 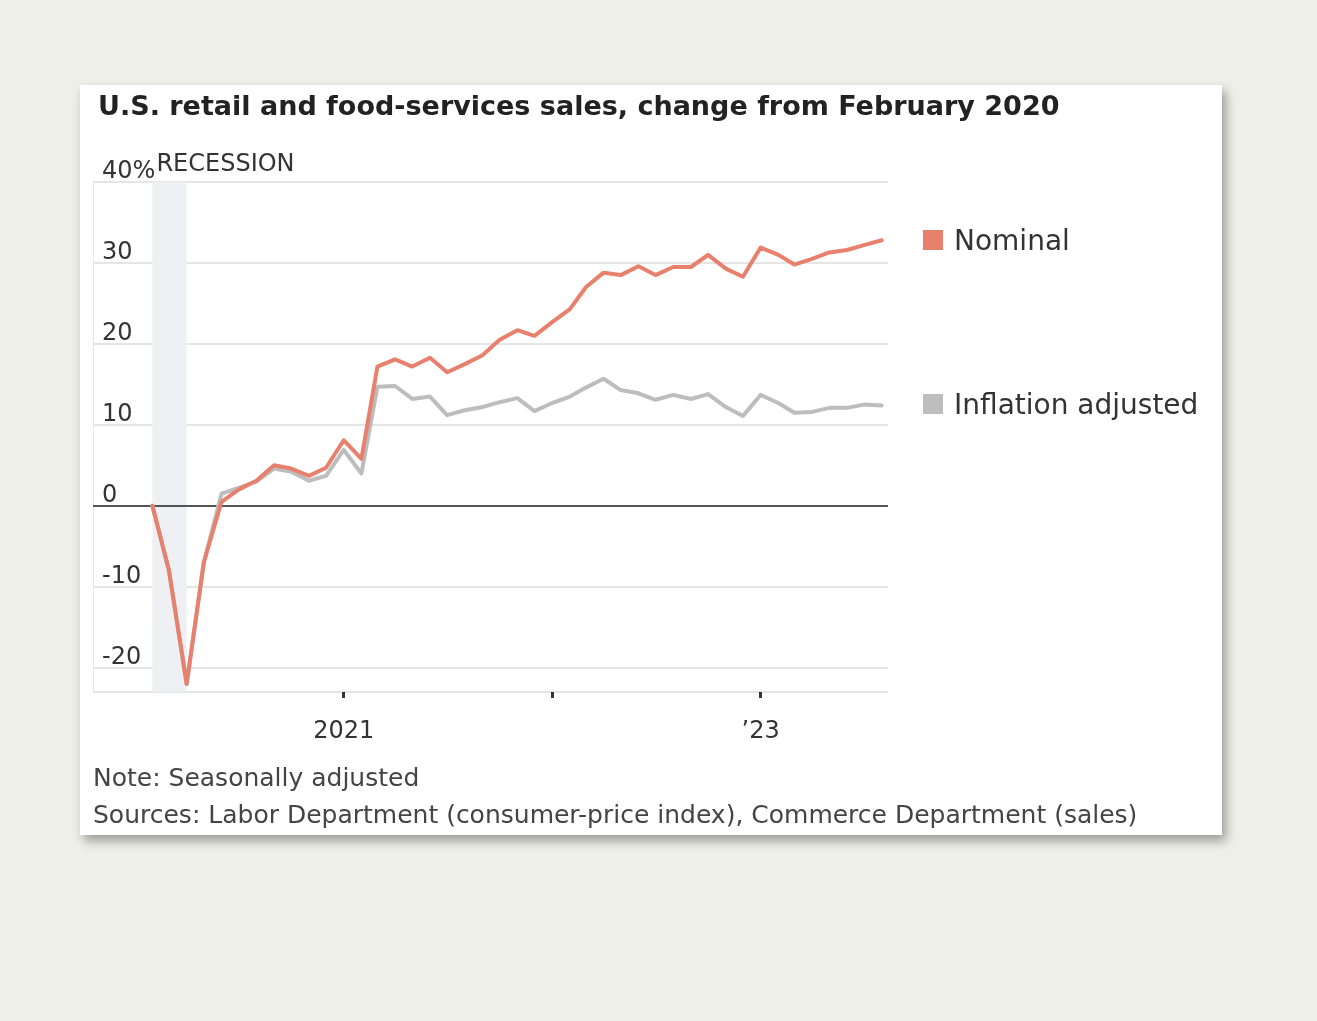 I want to click on y-tick-label: -10, so click(x=122, y=574).